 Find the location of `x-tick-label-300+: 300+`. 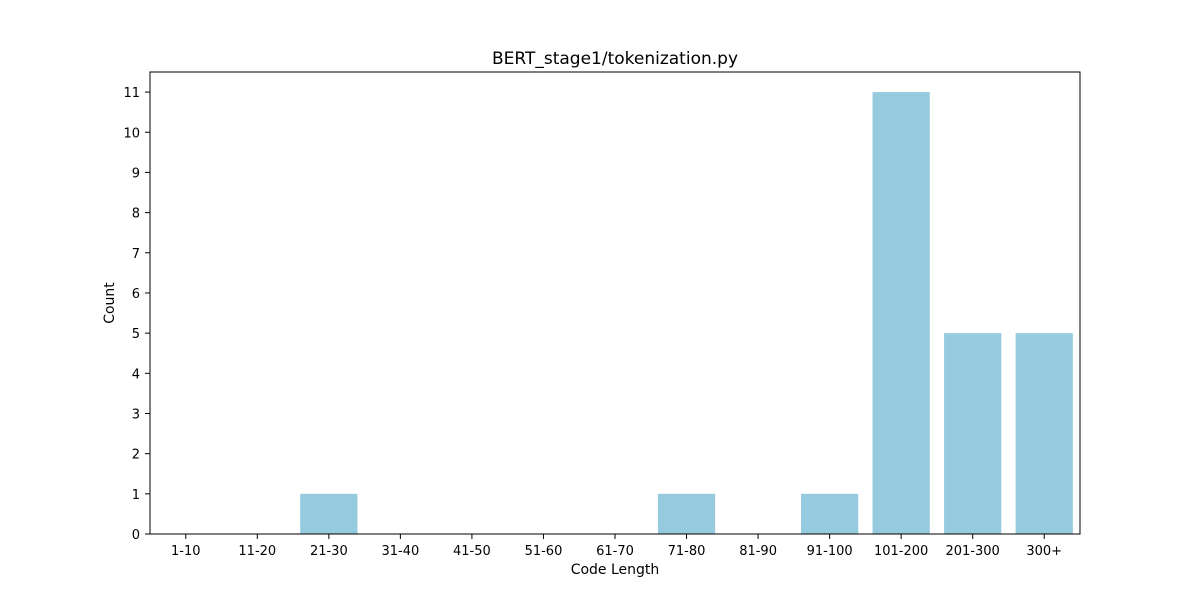

x-tick-label-300+: 300+ is located at coordinates (1044, 551).